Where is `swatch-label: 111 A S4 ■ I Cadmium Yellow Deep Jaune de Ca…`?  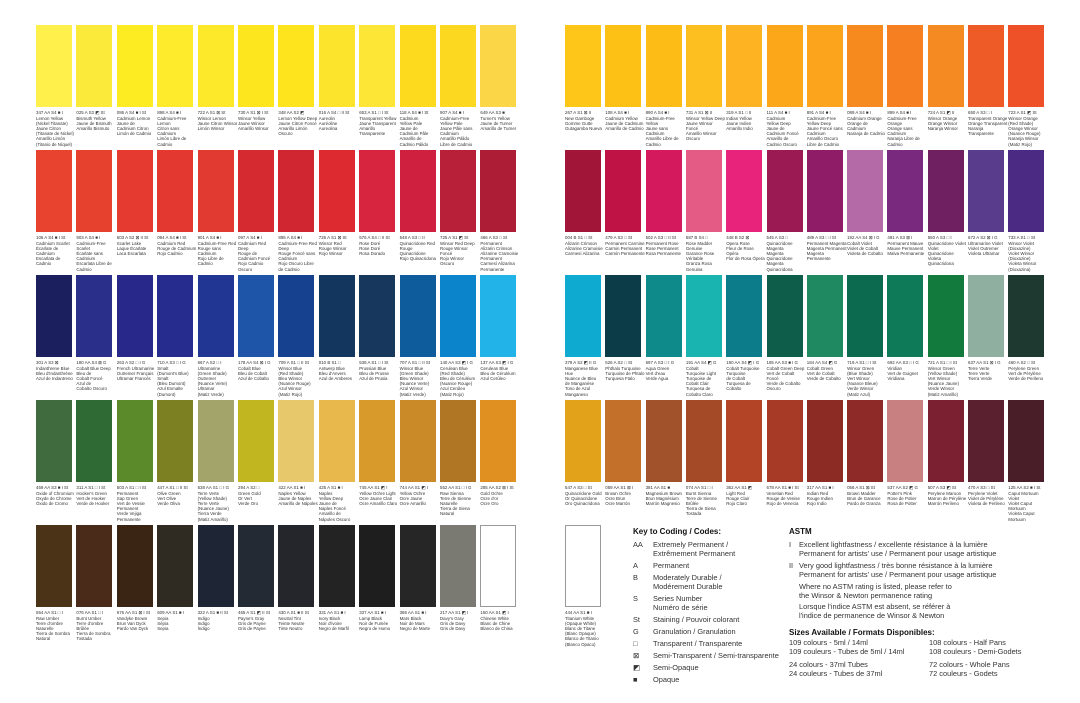 swatch-label: 111 A S4 ■ I Cadmium Yellow Deep Jaune de Ca… is located at coordinates (787, 128).